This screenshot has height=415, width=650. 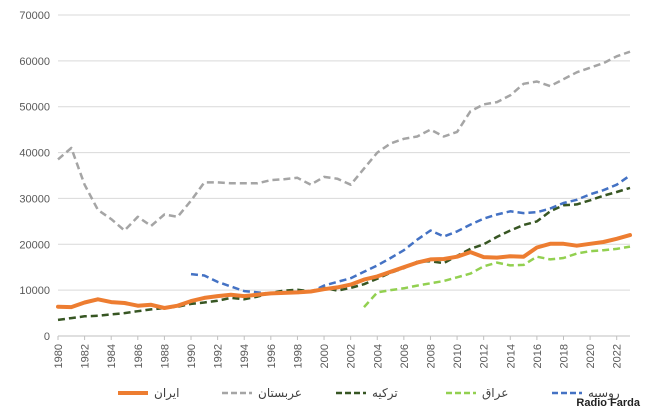 I want to click on x-tick-label: 1996, so click(x=272, y=356).